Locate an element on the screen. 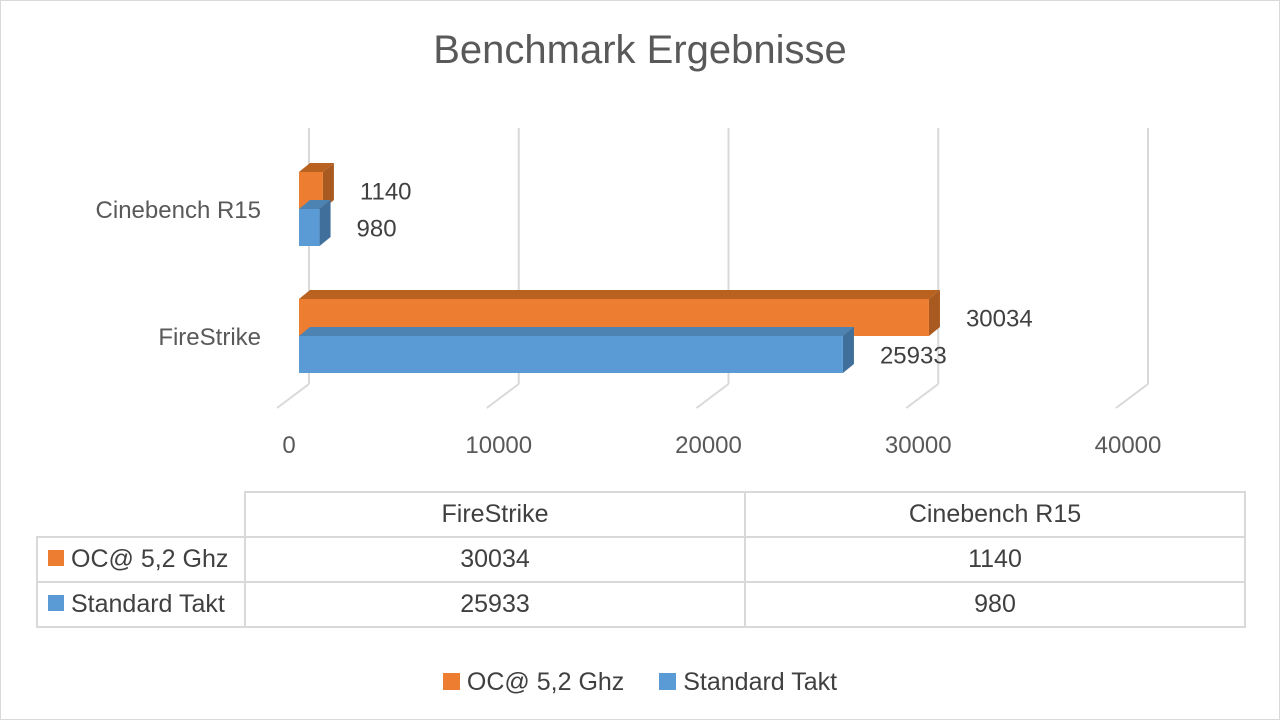 The width and height of the screenshot is (1280, 720). x-tick-label: 0 is located at coordinates (288, 445).